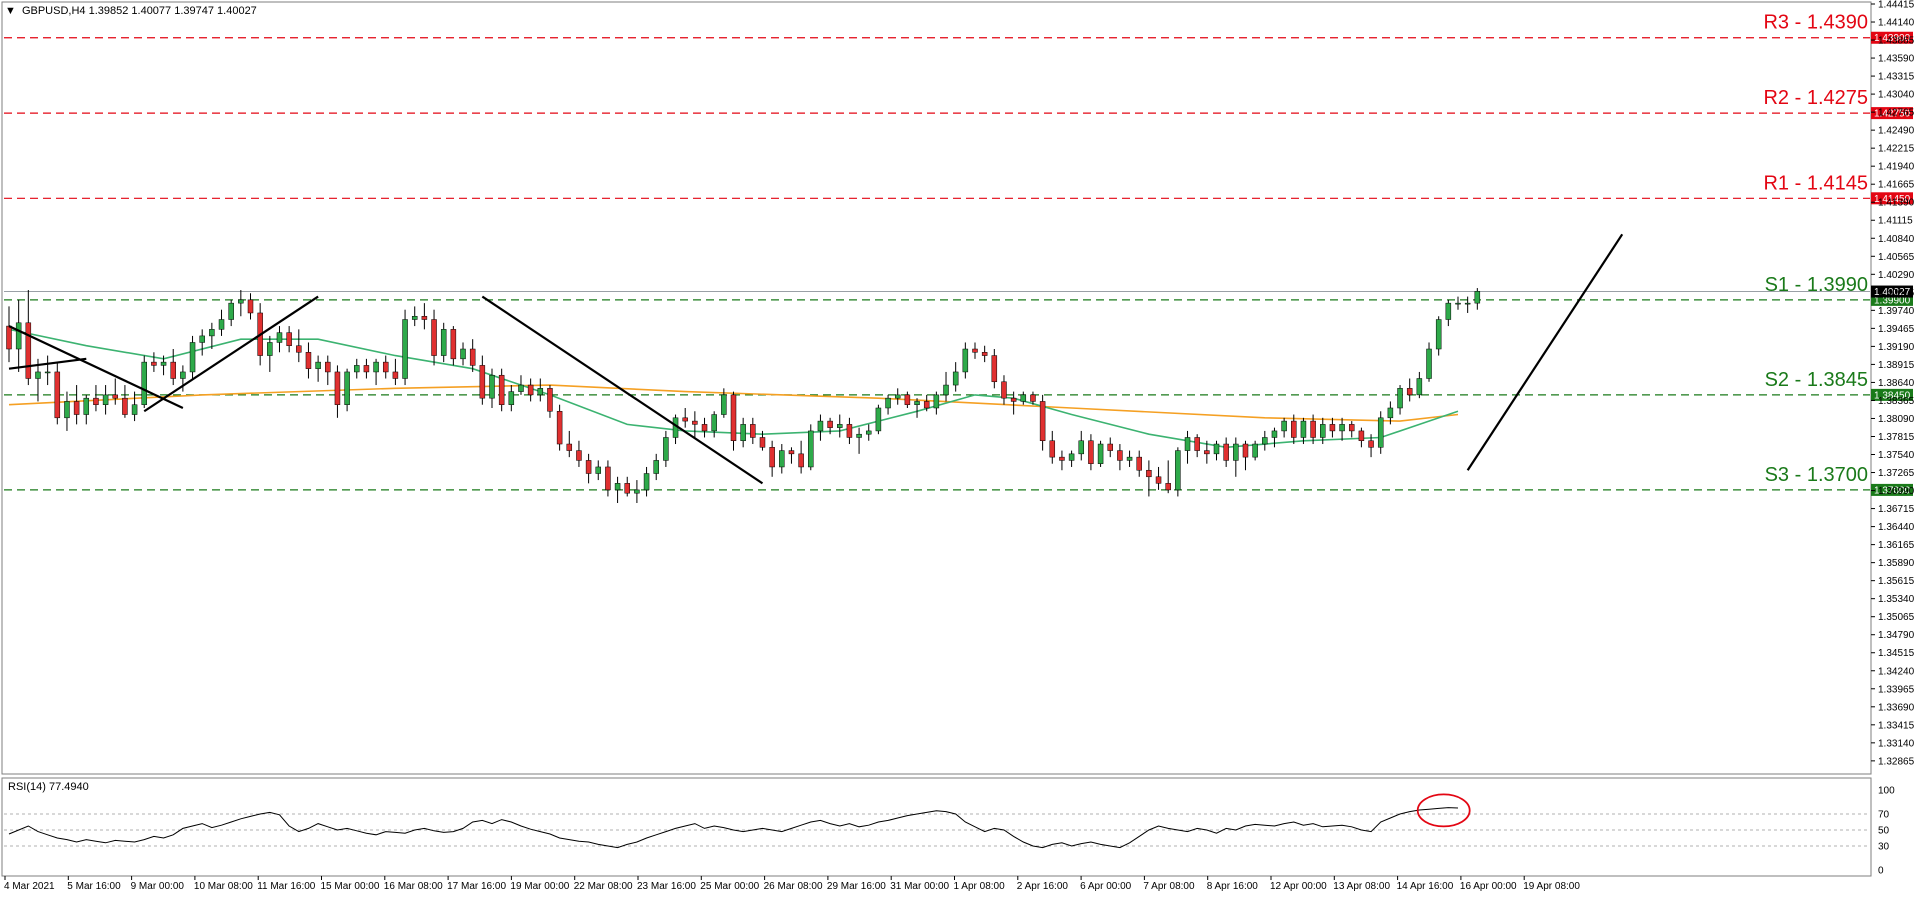 The height and width of the screenshot is (901, 1916). Describe the element at coordinates (1896, 257) in the screenshot. I see `y-tick-label: 1.40565` at that location.